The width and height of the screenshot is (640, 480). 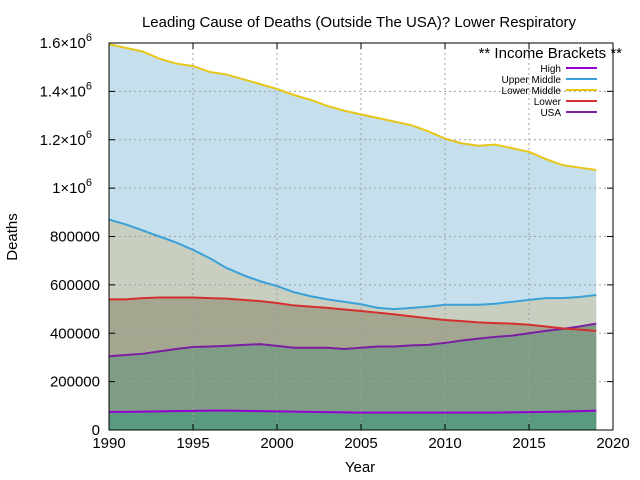 What do you see at coordinates (532, 80) in the screenshot?
I see `legend-label-upper-middle: Upper Middle` at bounding box center [532, 80].